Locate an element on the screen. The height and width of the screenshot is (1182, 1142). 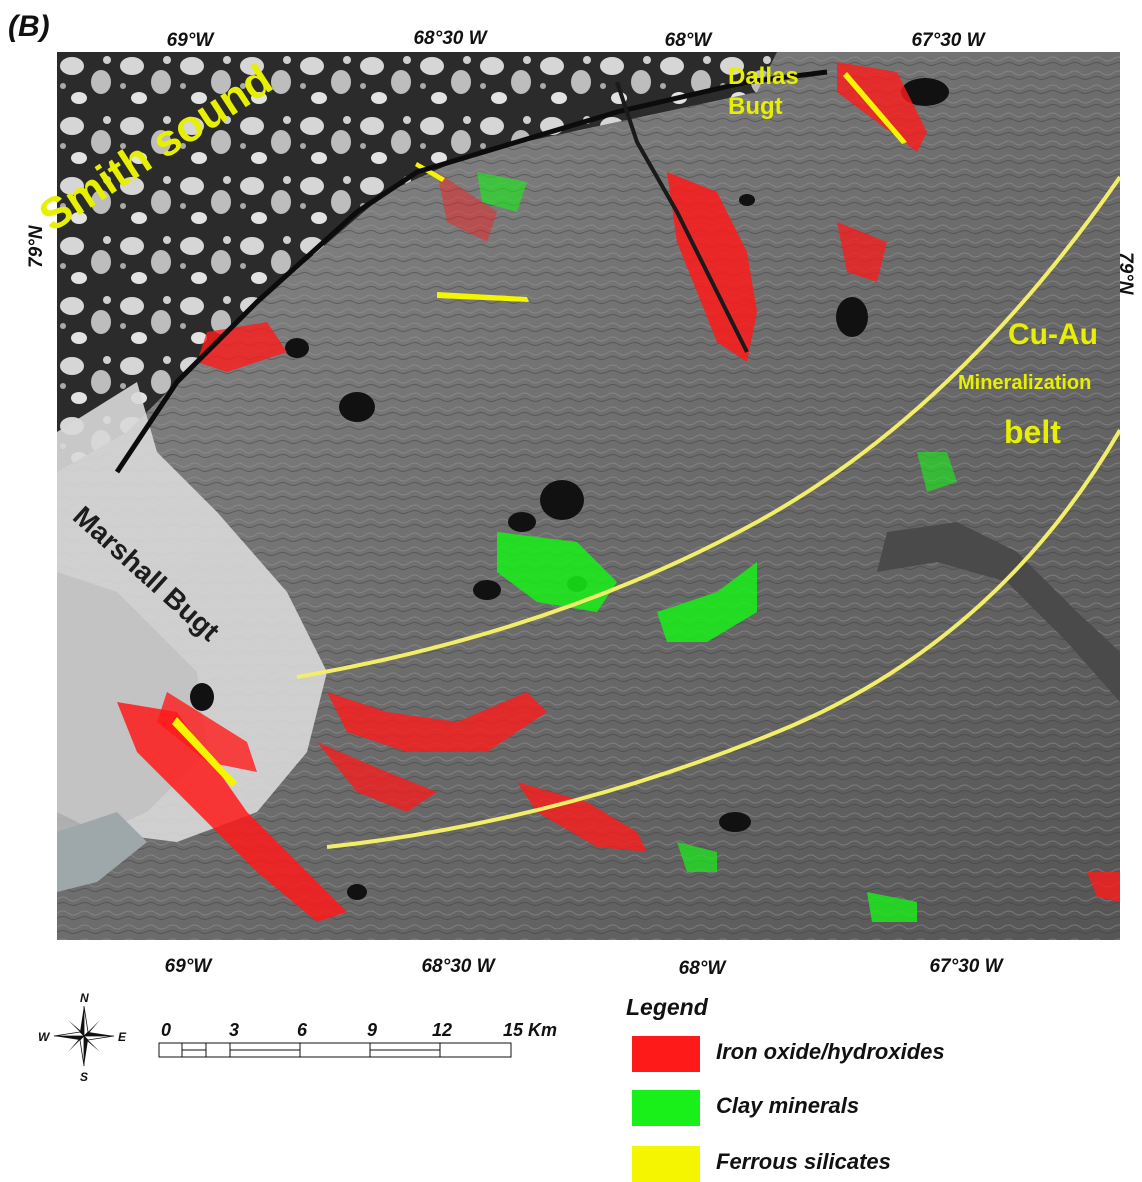
compass-rose-icon: N S E W is located at coordinates (82, 1036).